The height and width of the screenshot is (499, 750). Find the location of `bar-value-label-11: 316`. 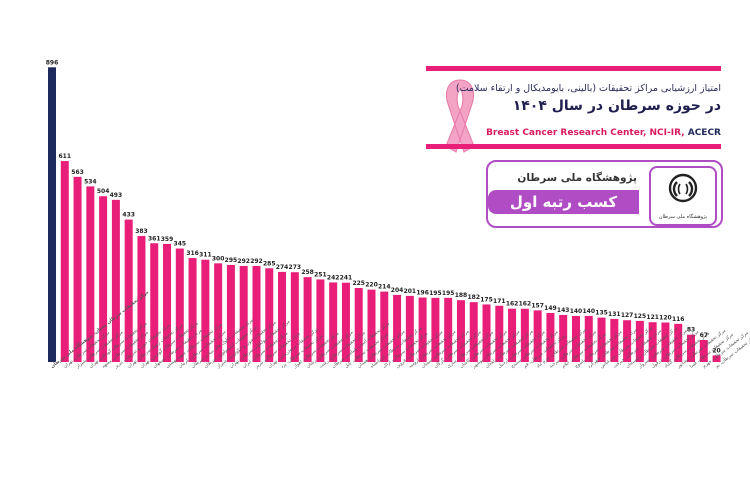

bar-value-label-11: 316 is located at coordinates (192, 253).